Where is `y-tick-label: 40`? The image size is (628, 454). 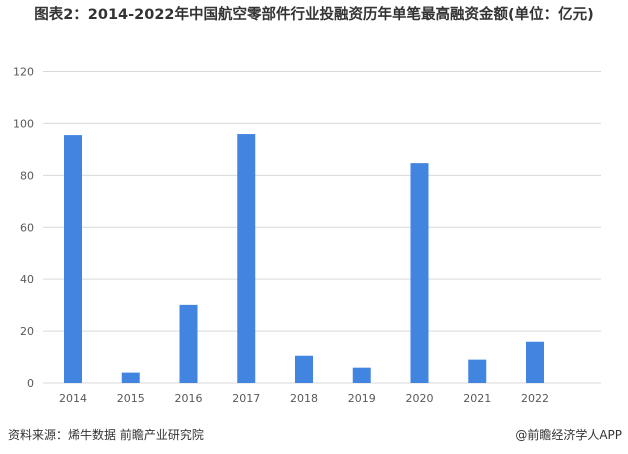 y-tick-label: 40 is located at coordinates (27, 279).